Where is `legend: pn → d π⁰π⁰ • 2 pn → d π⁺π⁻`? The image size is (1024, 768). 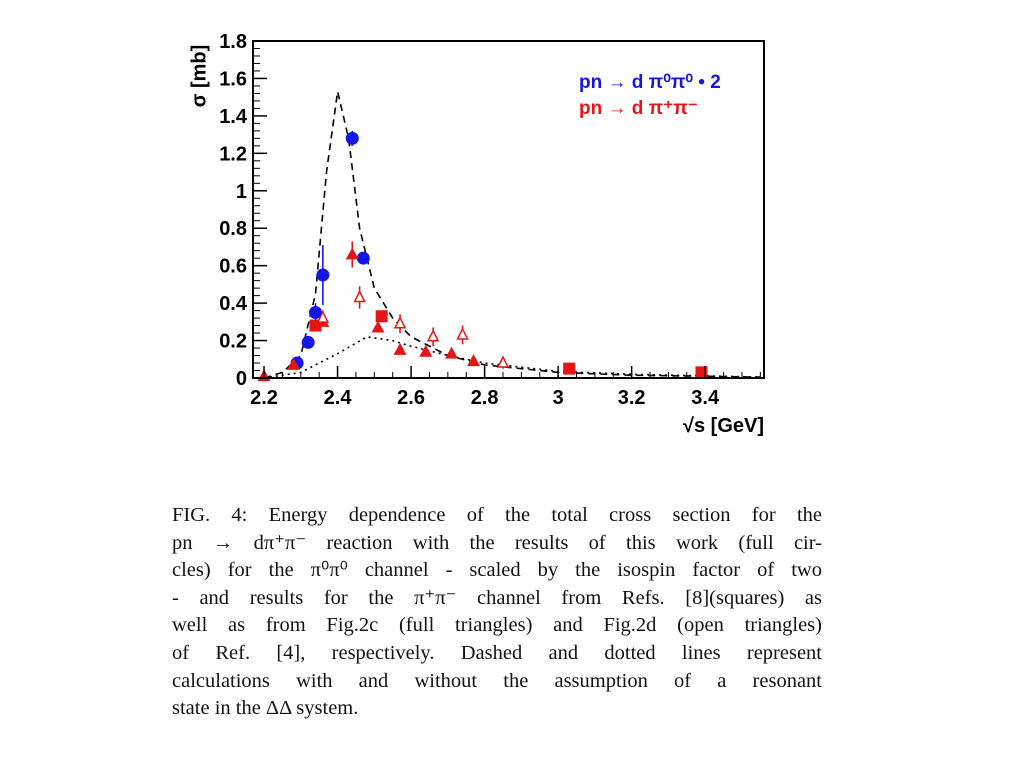 legend: pn → d π⁰π⁰ • 2 pn → d π⁺π⁻ is located at coordinates (650, 95).